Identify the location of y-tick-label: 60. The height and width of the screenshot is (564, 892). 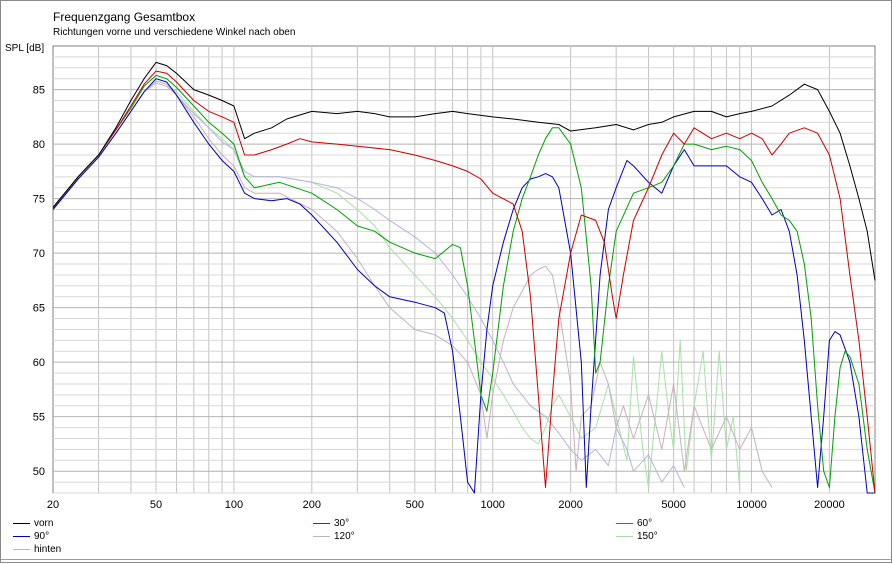
(39, 363).